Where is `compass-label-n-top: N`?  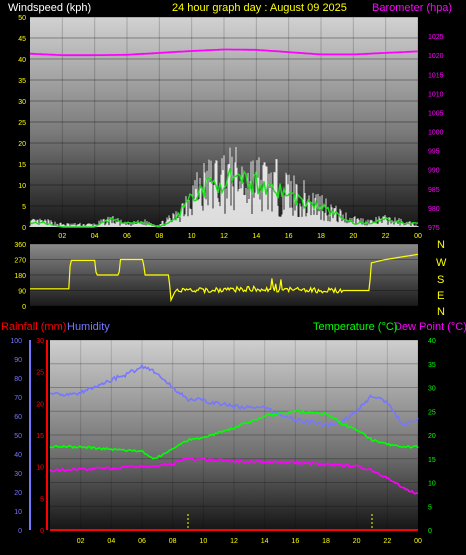 compass-label-n-top: N is located at coordinates (441, 245).